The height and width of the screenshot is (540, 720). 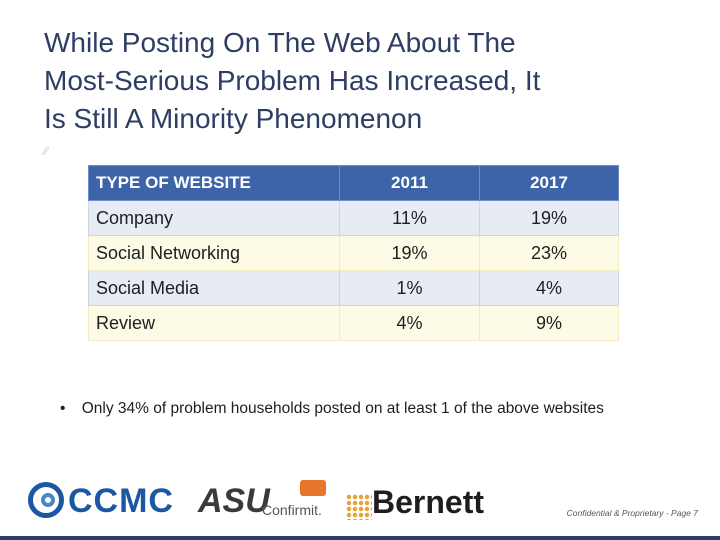 I want to click on slide-title-line-3: Is Still A Minority Phenomenon, so click(x=233, y=118).